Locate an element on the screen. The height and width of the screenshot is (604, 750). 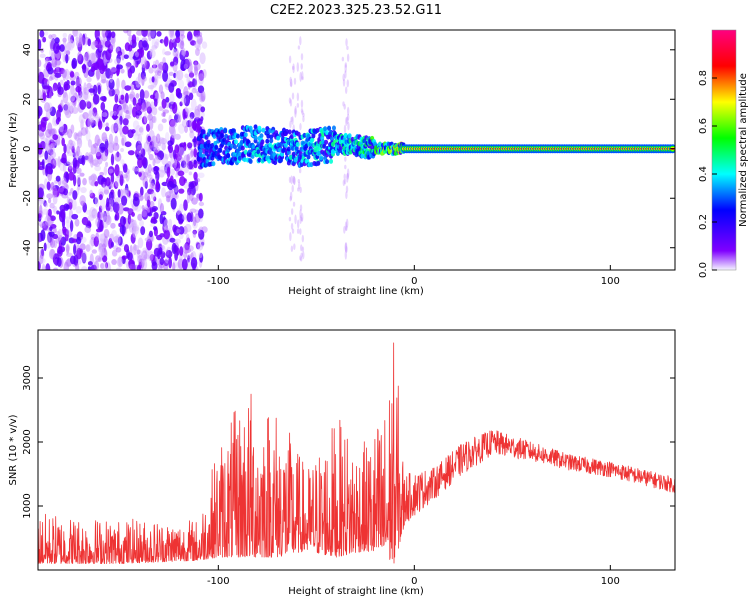
snr-x-tick-label: -100 is located at coordinates (218, 581).